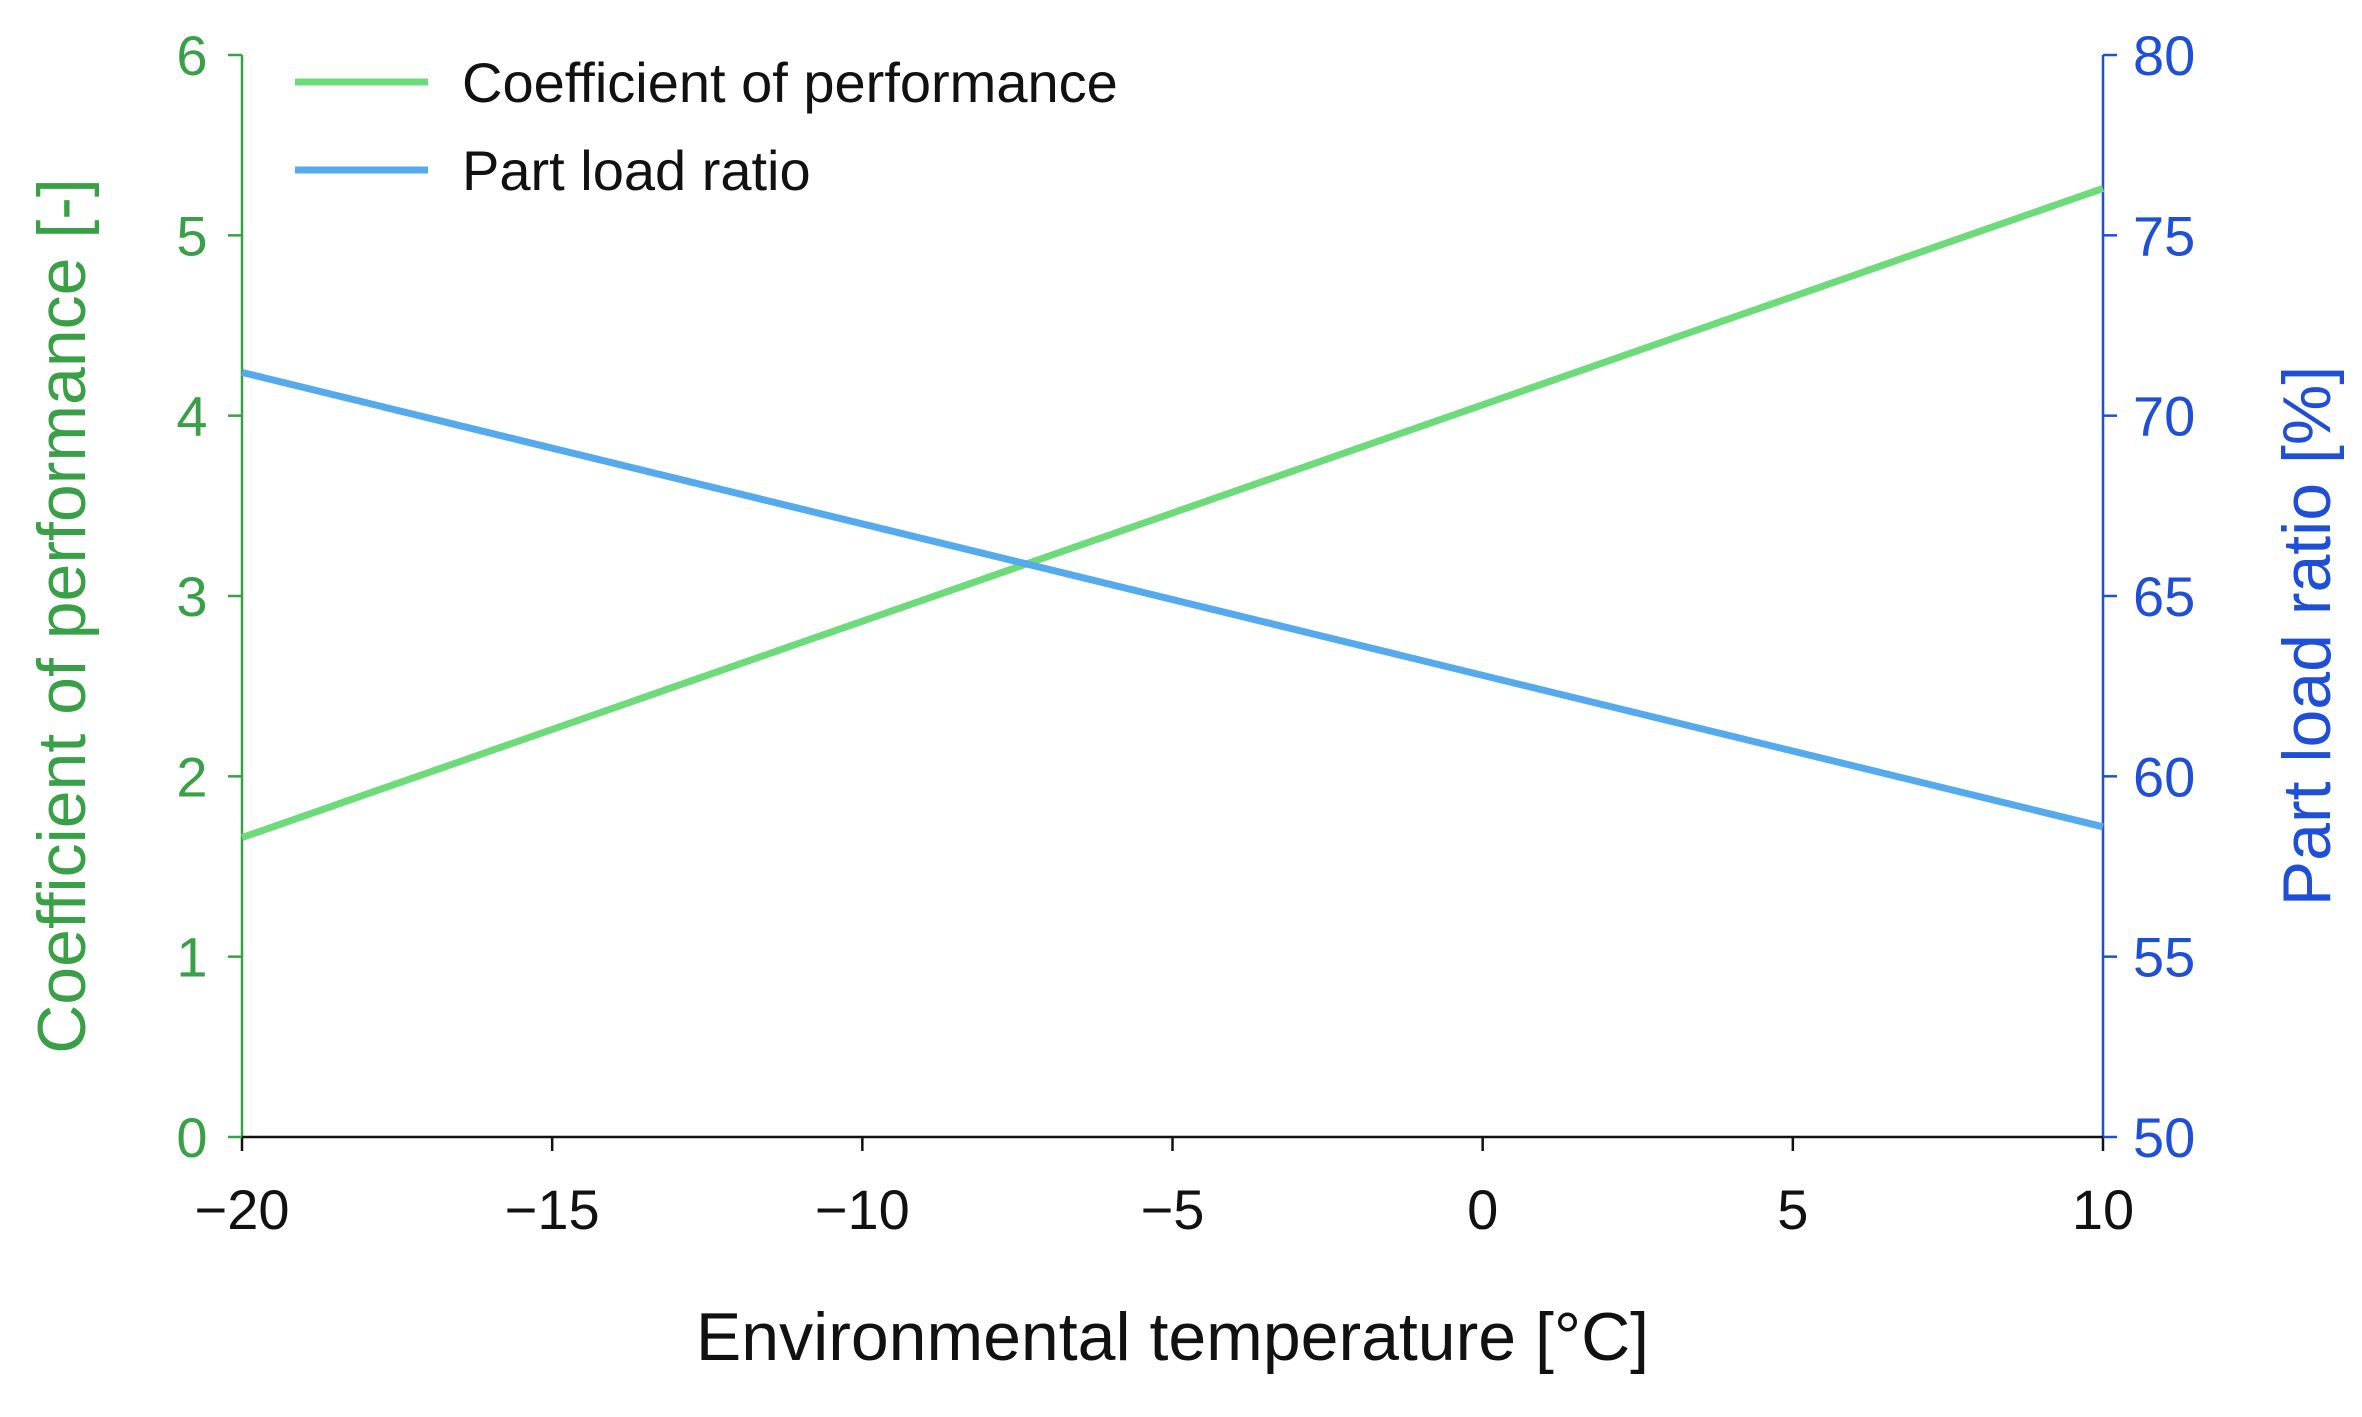  Describe the element at coordinates (862, 1209) in the screenshot. I see `x-tick-label: −10` at that location.